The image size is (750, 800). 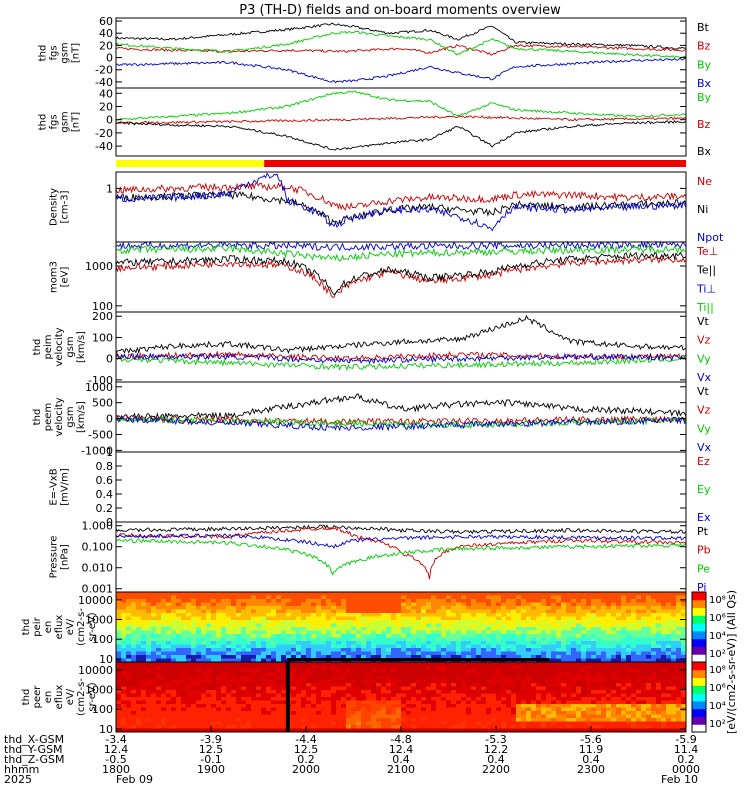 What do you see at coordinates (109, 452) in the screenshot?
I see `y-tick-label: 1` at bounding box center [109, 452].